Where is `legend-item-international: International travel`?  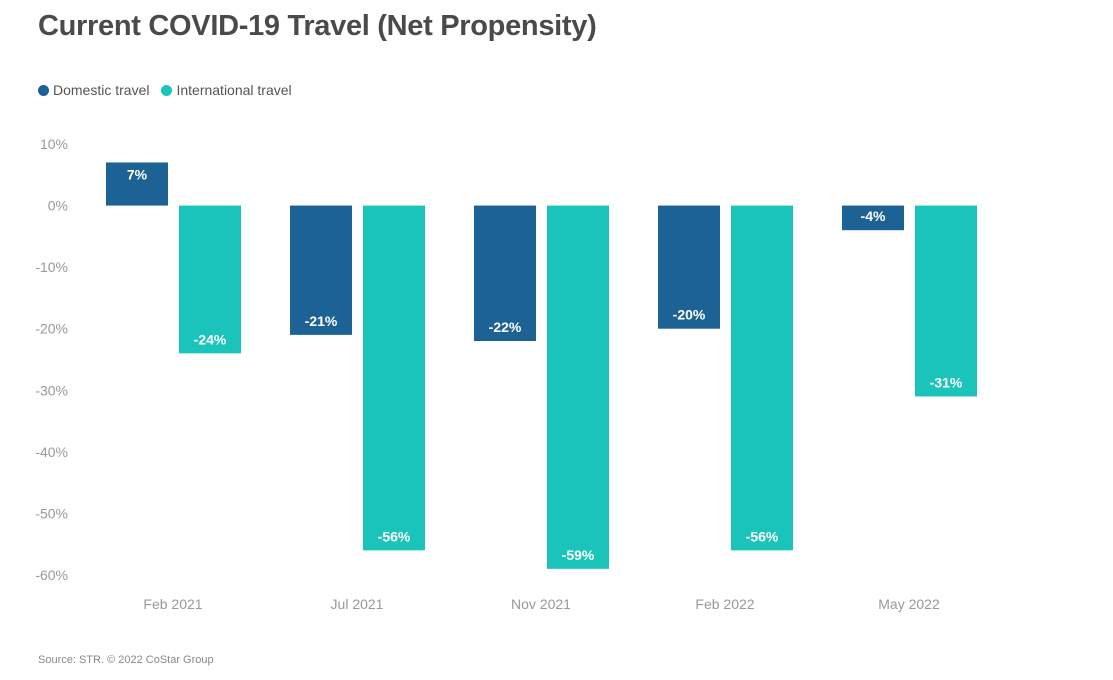 legend-item-international: International travel is located at coordinates (226, 90).